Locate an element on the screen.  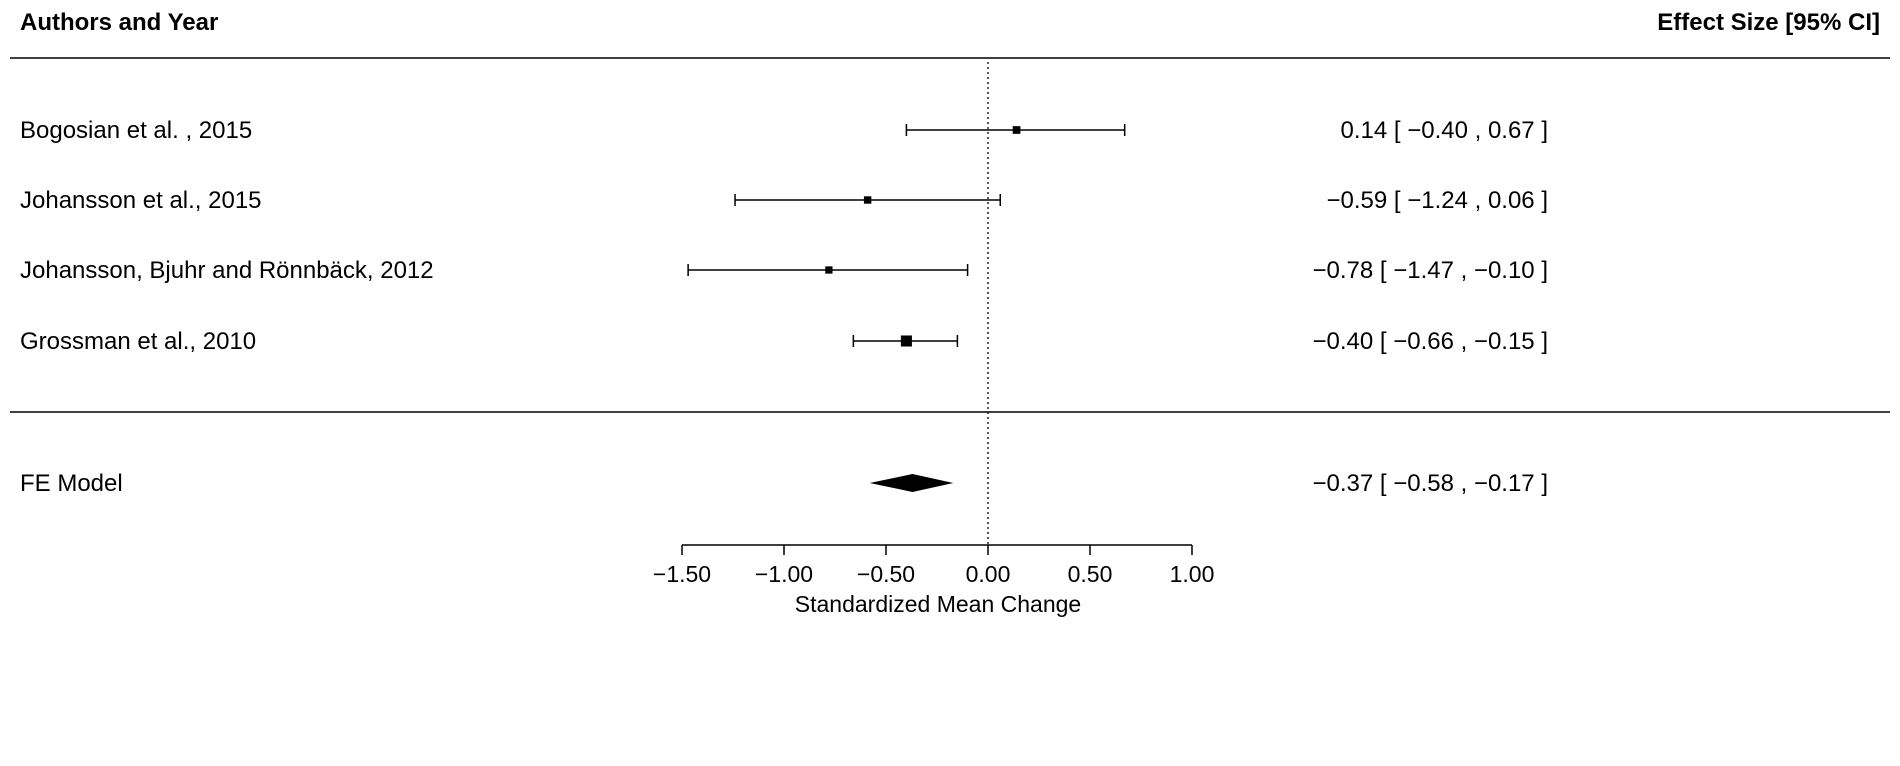
x-tick-label: 1.00 is located at coordinates (1192, 574).